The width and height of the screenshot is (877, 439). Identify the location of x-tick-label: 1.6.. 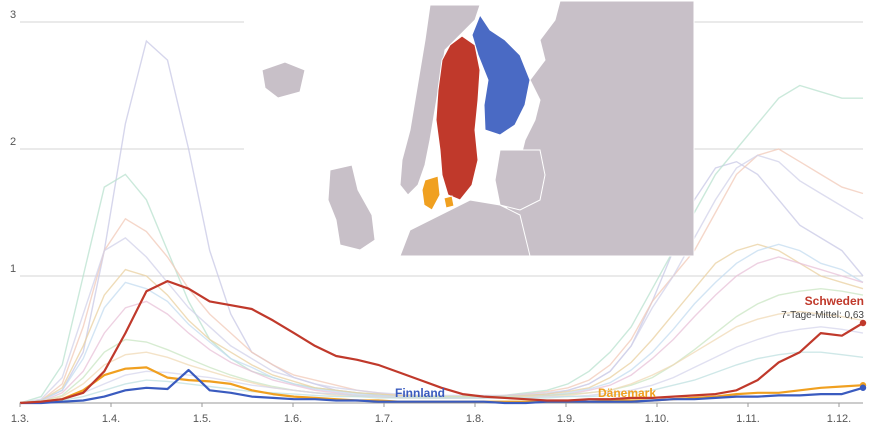
(293, 419).